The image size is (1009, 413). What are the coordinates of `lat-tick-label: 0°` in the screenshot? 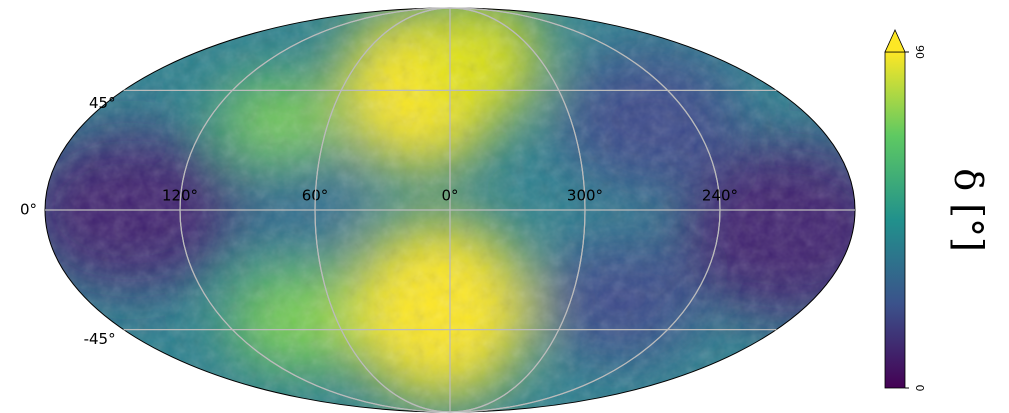 It's located at (28, 210).